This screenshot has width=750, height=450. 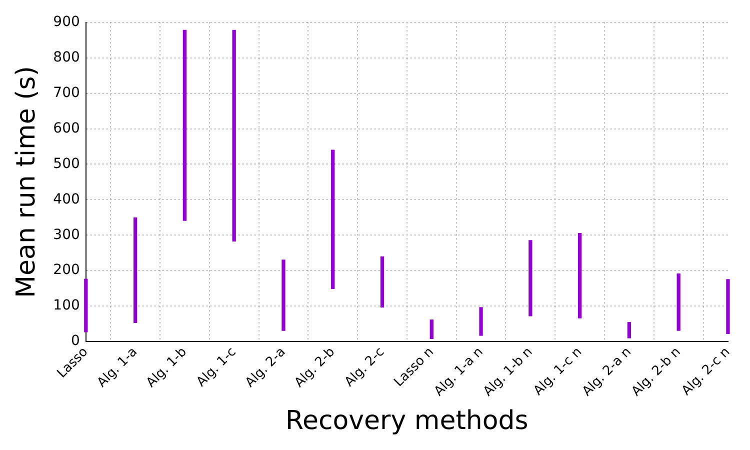 I want to click on y-tick-label: 100, so click(x=66, y=306).